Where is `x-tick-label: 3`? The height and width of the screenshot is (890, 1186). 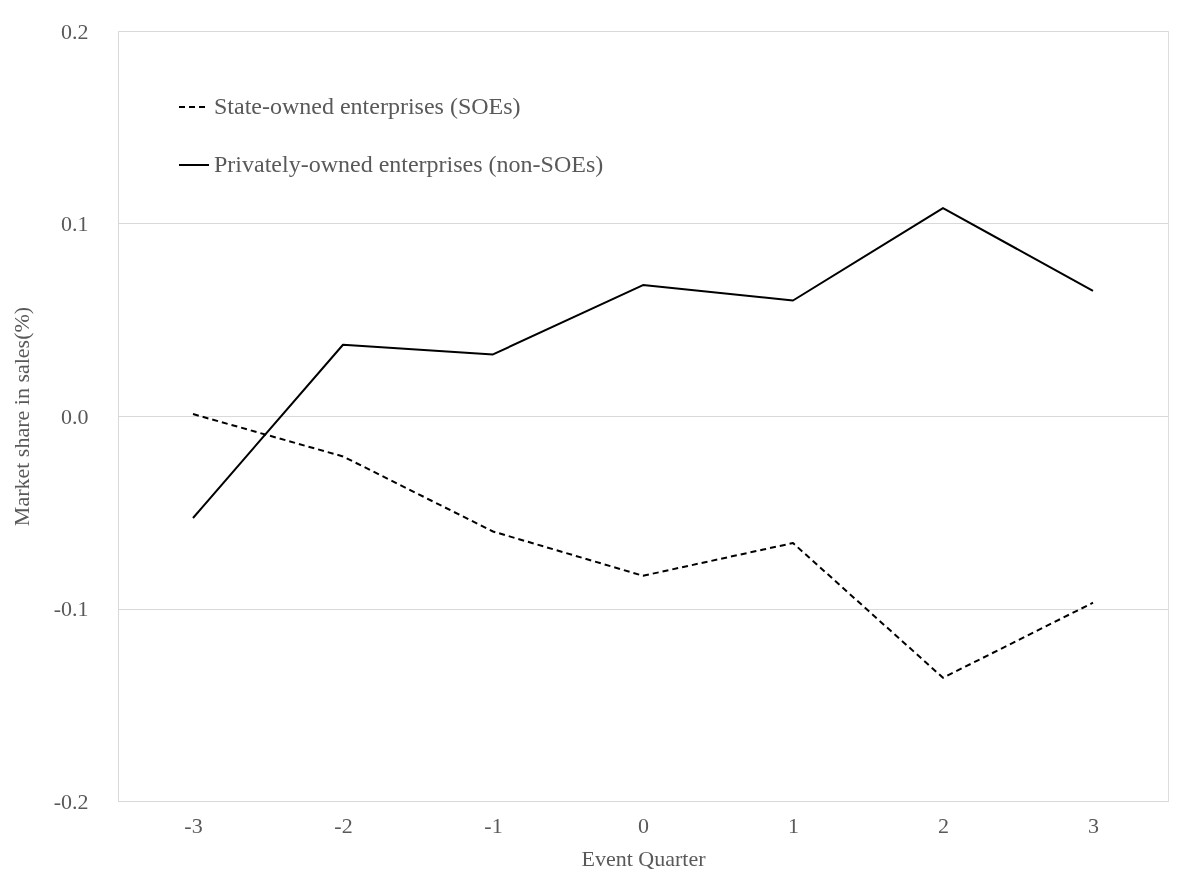 x-tick-label: 3 is located at coordinates (1093, 825).